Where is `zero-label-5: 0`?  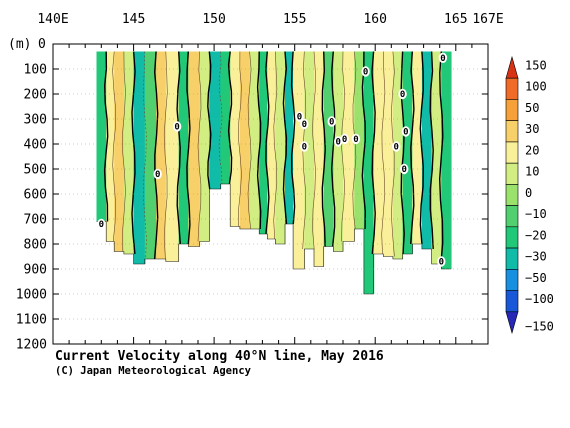
zero-label-5: 0 is located at coordinates (304, 148).